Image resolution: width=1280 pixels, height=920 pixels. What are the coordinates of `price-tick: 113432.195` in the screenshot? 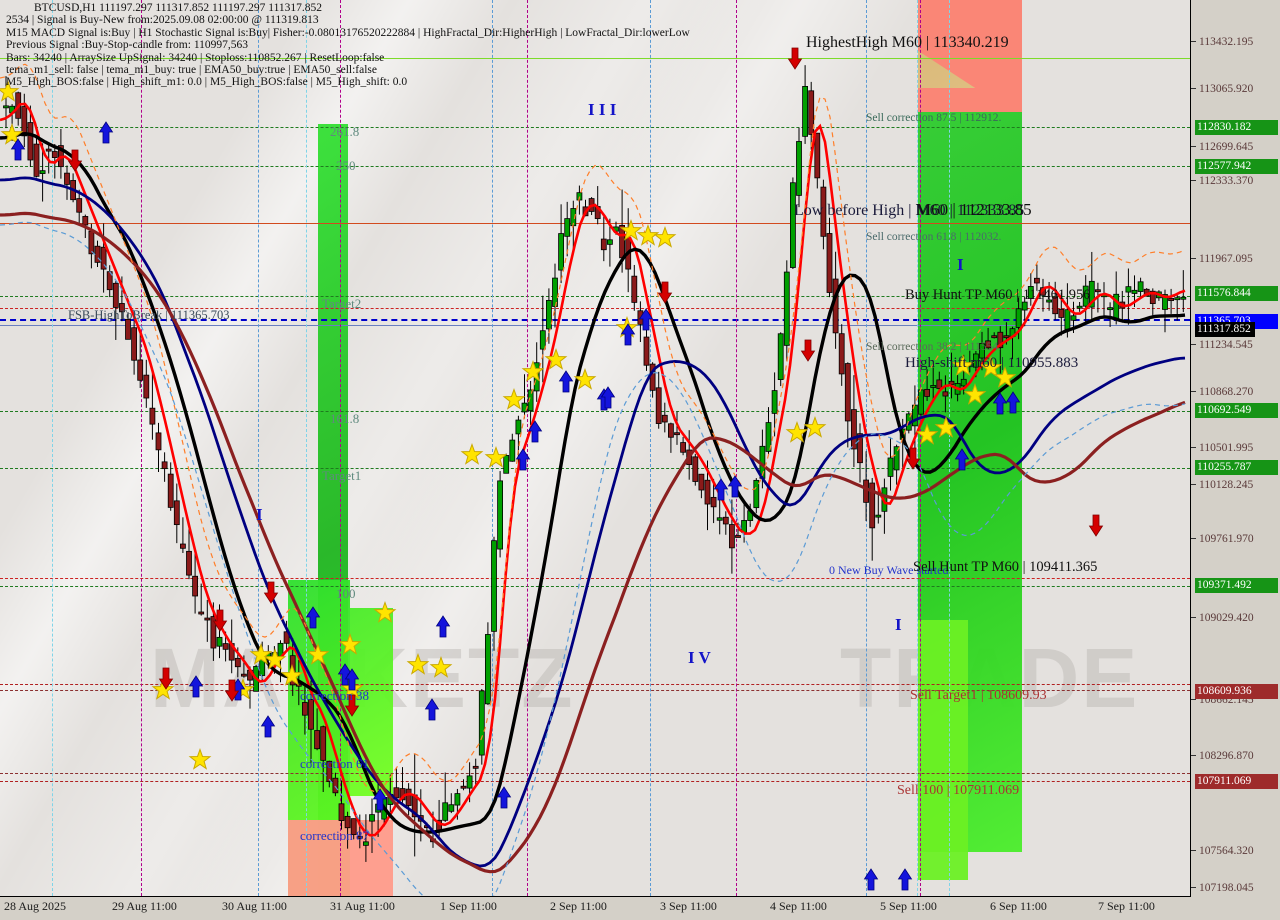 It's located at (1235, 42).